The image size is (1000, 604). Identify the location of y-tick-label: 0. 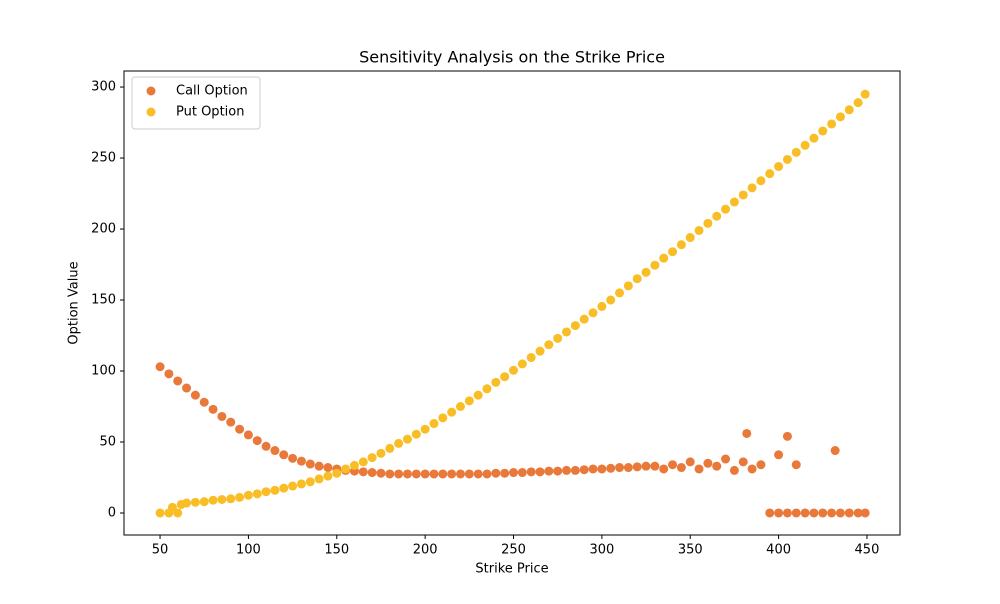
(112, 512).